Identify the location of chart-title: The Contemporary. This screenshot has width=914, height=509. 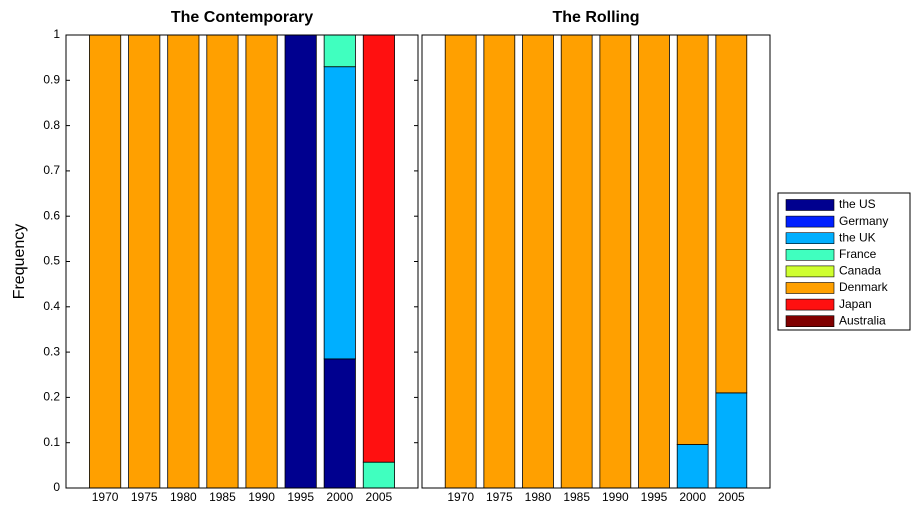
(242, 17).